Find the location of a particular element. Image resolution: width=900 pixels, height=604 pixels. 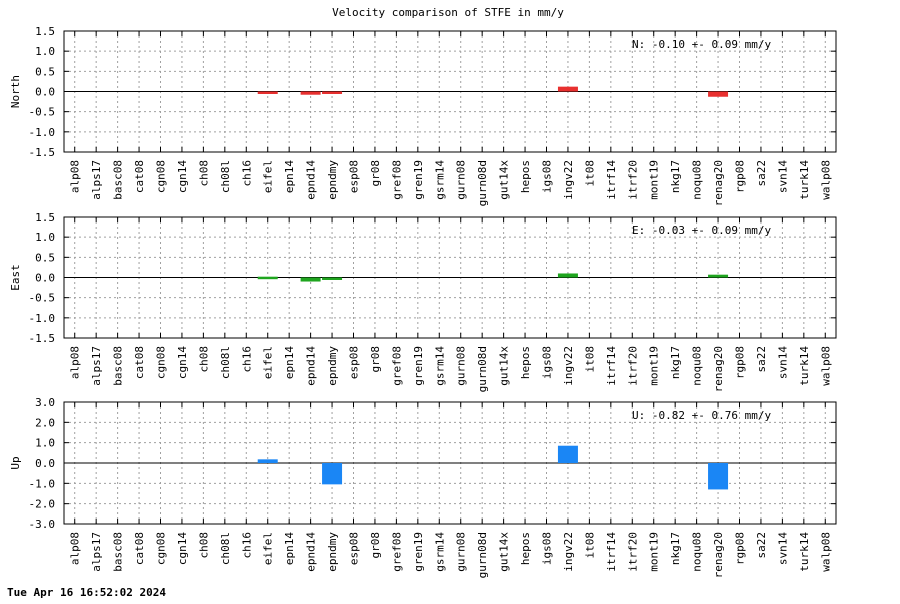

y-axis-label: North is located at coordinates (15, 91).